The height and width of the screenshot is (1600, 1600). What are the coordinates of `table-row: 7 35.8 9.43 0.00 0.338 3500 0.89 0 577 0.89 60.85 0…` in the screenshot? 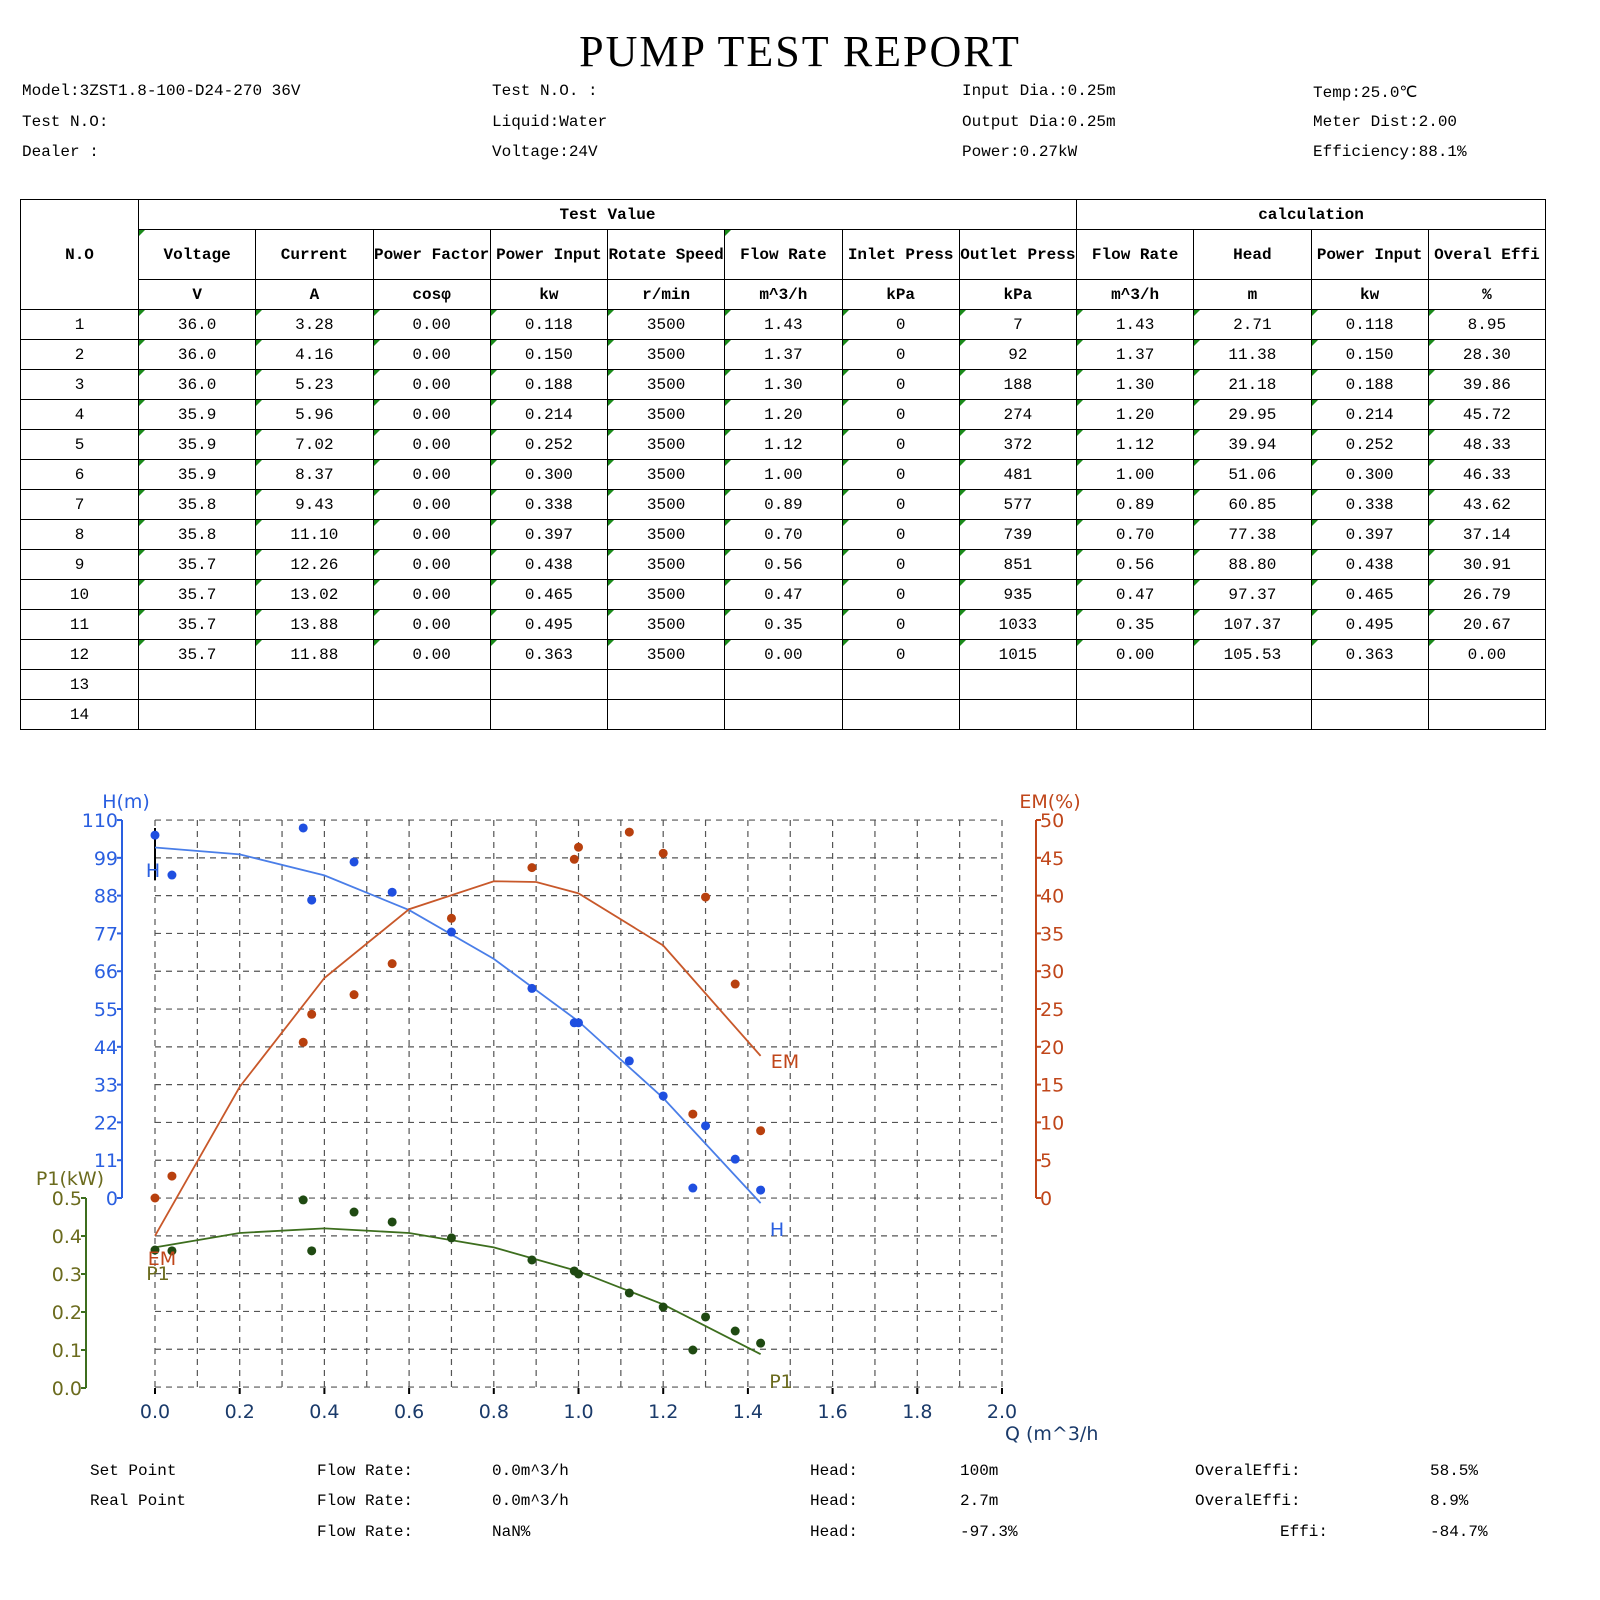 It's located at (783, 504).